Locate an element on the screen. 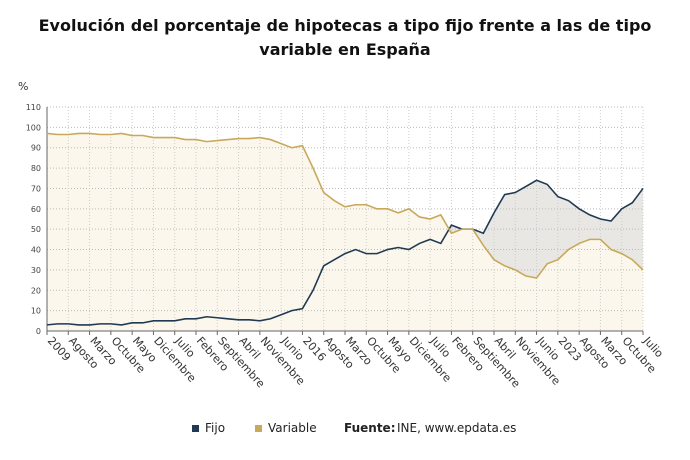 This screenshot has width=690, height=460. x-tick-label: 2023 is located at coordinates (570, 349).